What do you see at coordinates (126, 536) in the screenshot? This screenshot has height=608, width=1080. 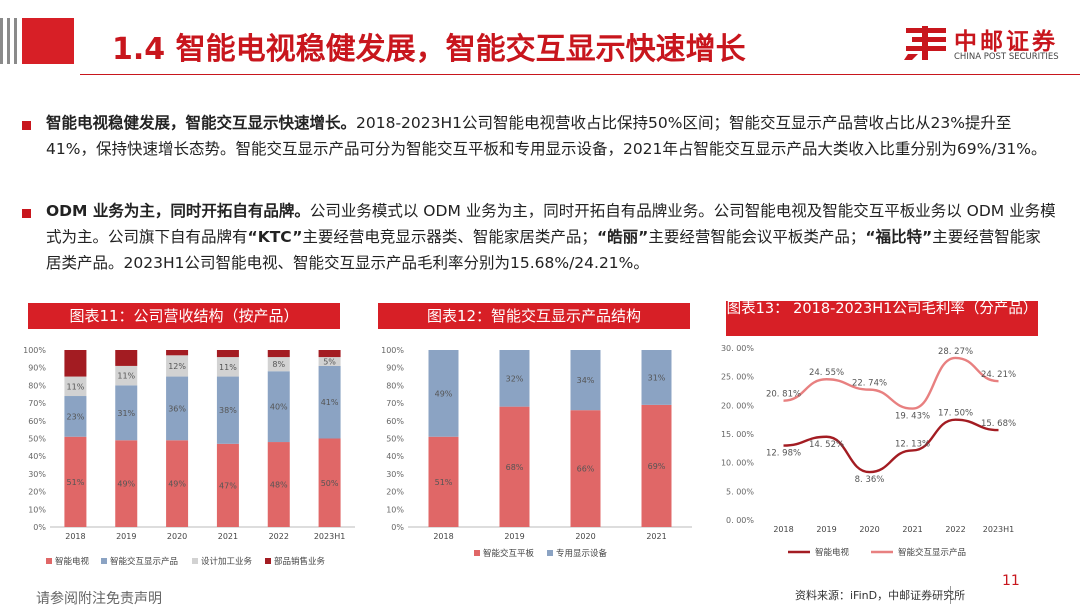 I see `x-tick-label: 2019` at bounding box center [126, 536].